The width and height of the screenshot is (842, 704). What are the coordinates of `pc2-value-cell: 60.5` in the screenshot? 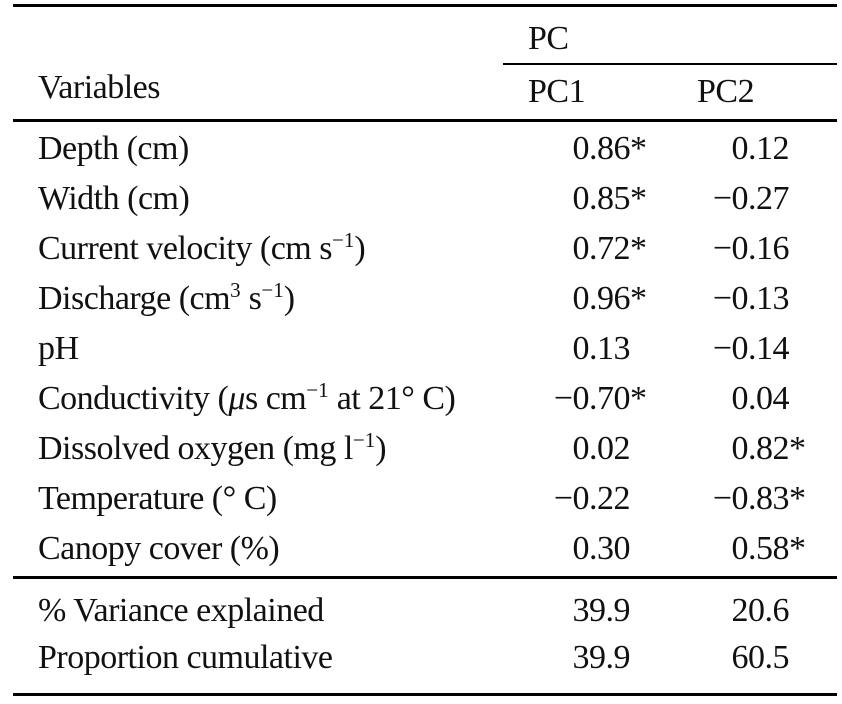 It's located at (752, 658).